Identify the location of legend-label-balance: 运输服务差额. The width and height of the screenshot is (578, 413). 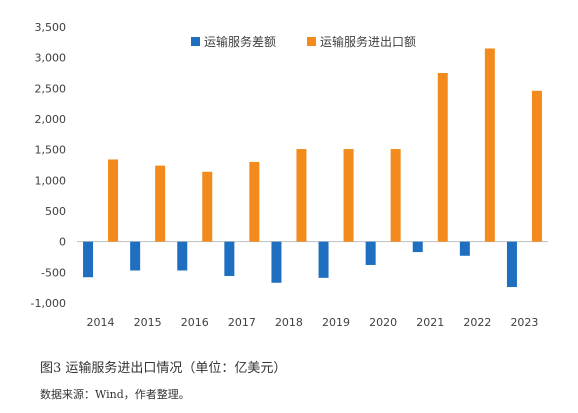
(240, 41).